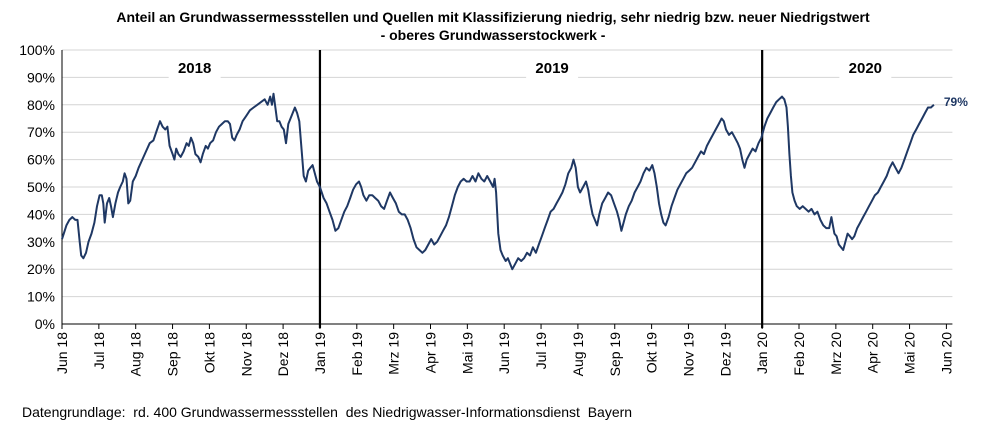  Describe the element at coordinates (578, 354) in the screenshot. I see `x-tick-label: Aug 19` at that location.